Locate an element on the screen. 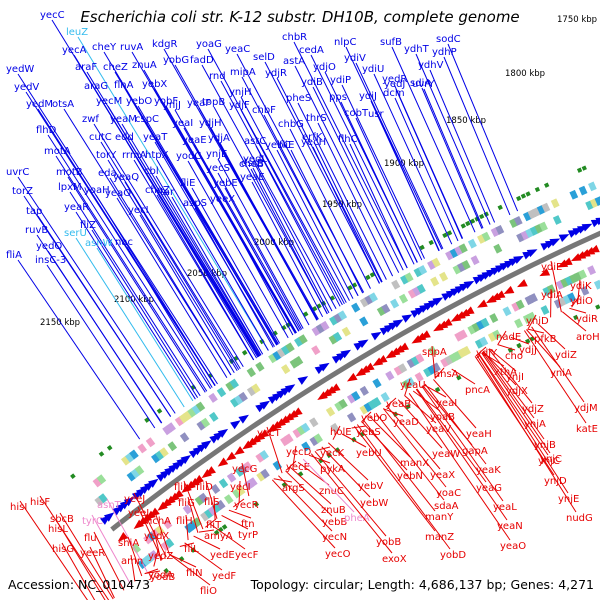  forward-gene-label: zwf is located at coordinates (90, 119).